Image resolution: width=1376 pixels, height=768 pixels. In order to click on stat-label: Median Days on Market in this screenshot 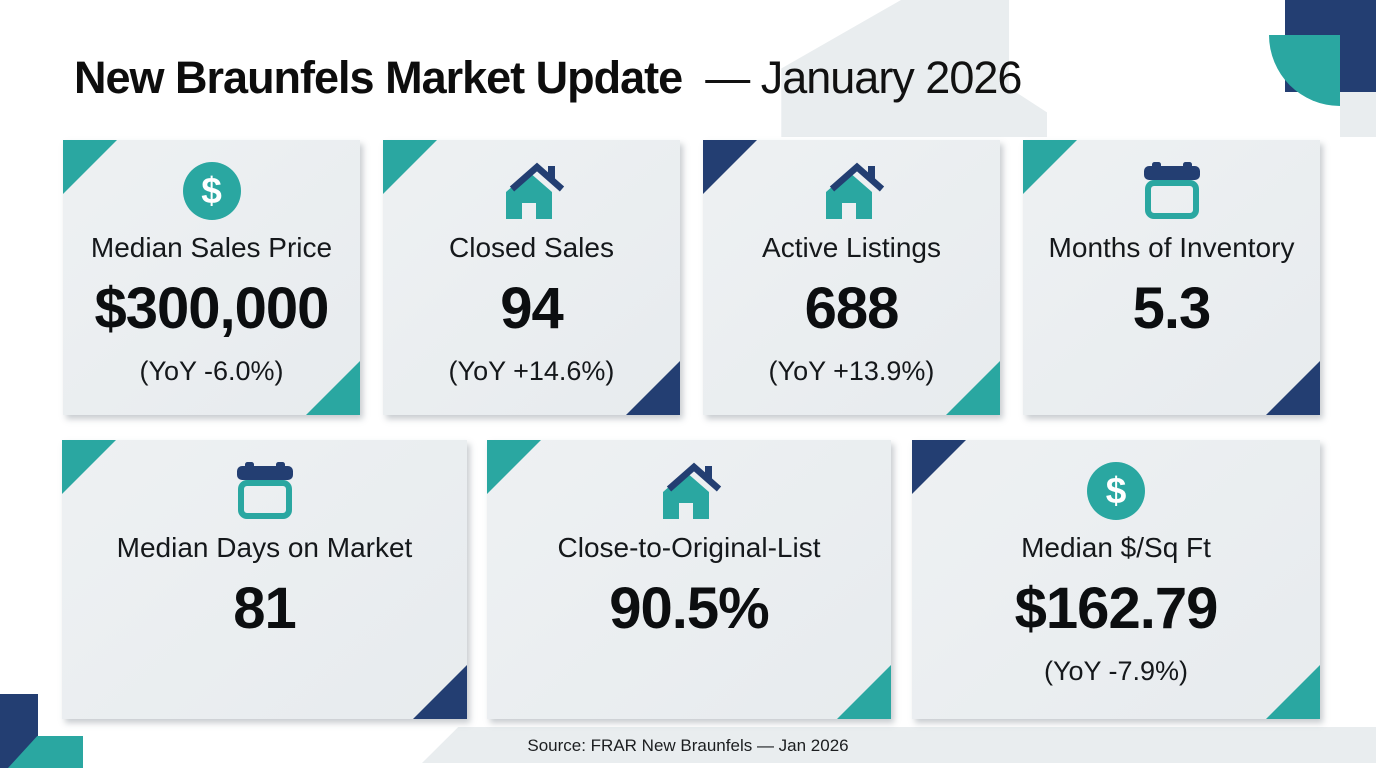, I will do `click(264, 547)`.